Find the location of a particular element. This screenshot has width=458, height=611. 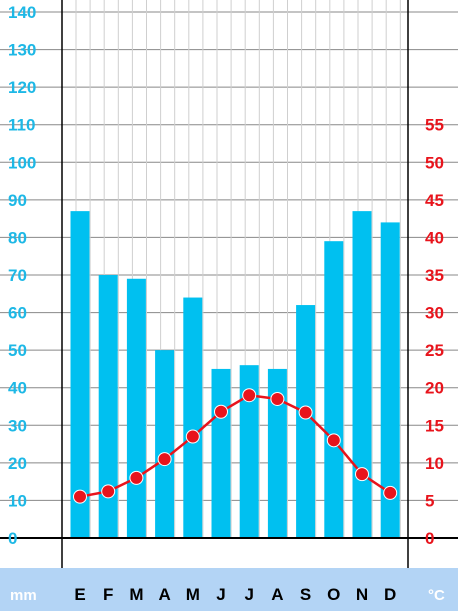

right-tick-label: 55 is located at coordinates (434, 125).